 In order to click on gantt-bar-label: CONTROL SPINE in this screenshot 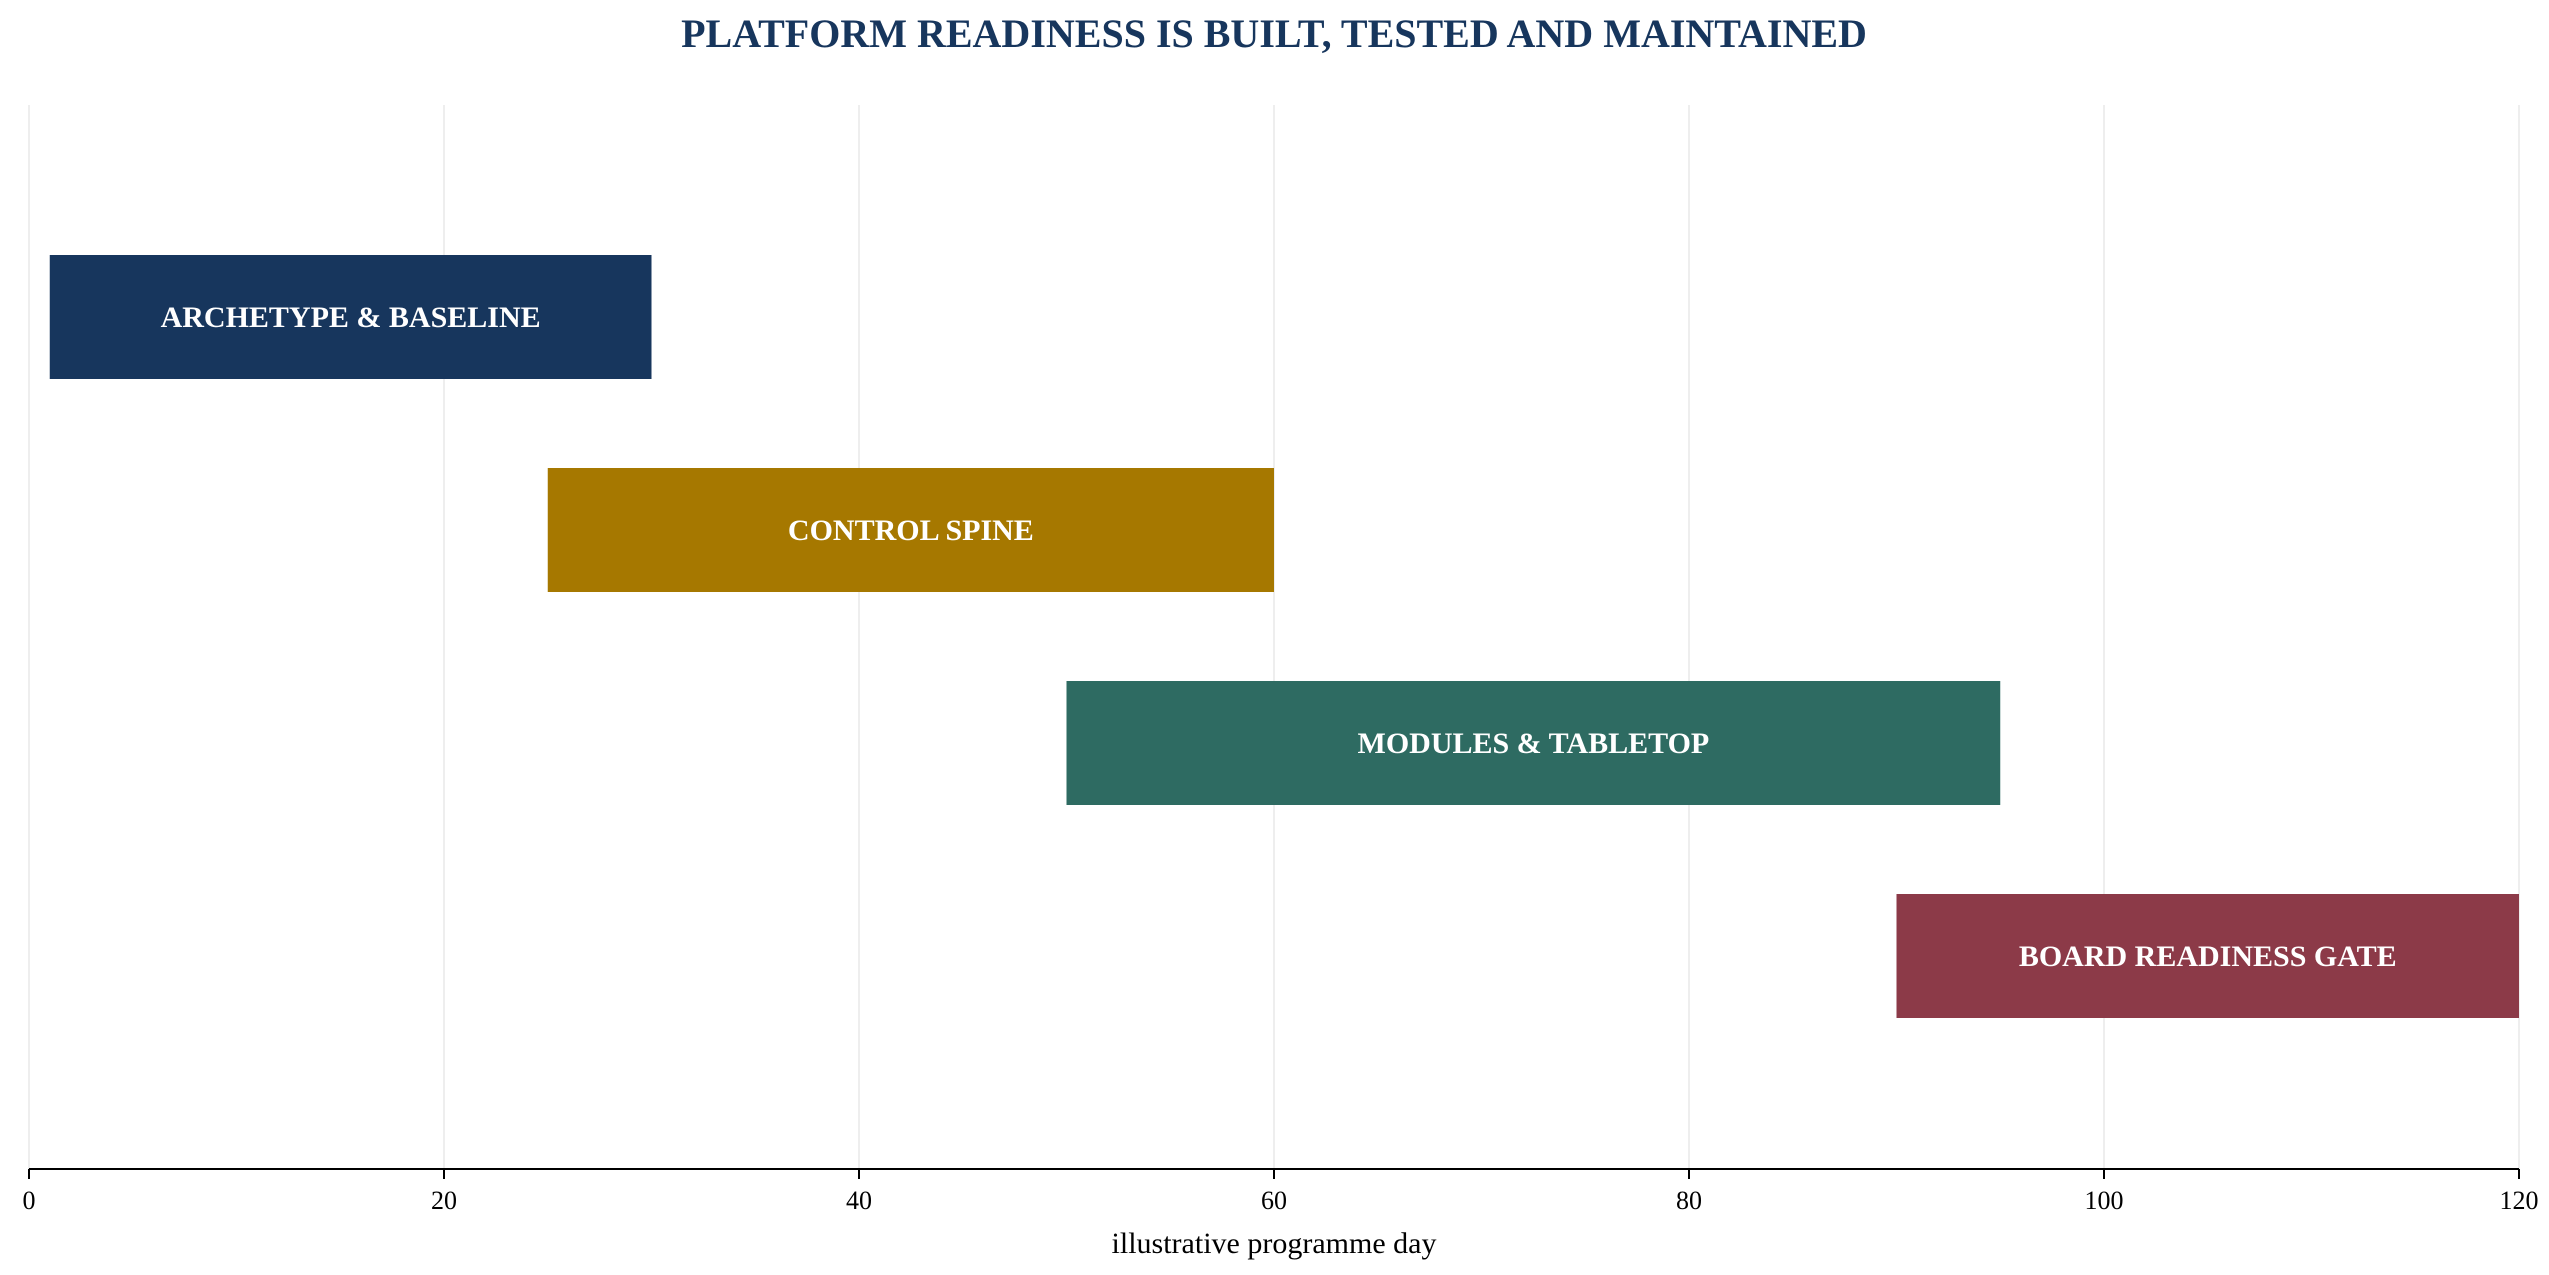, I will do `click(911, 530)`.